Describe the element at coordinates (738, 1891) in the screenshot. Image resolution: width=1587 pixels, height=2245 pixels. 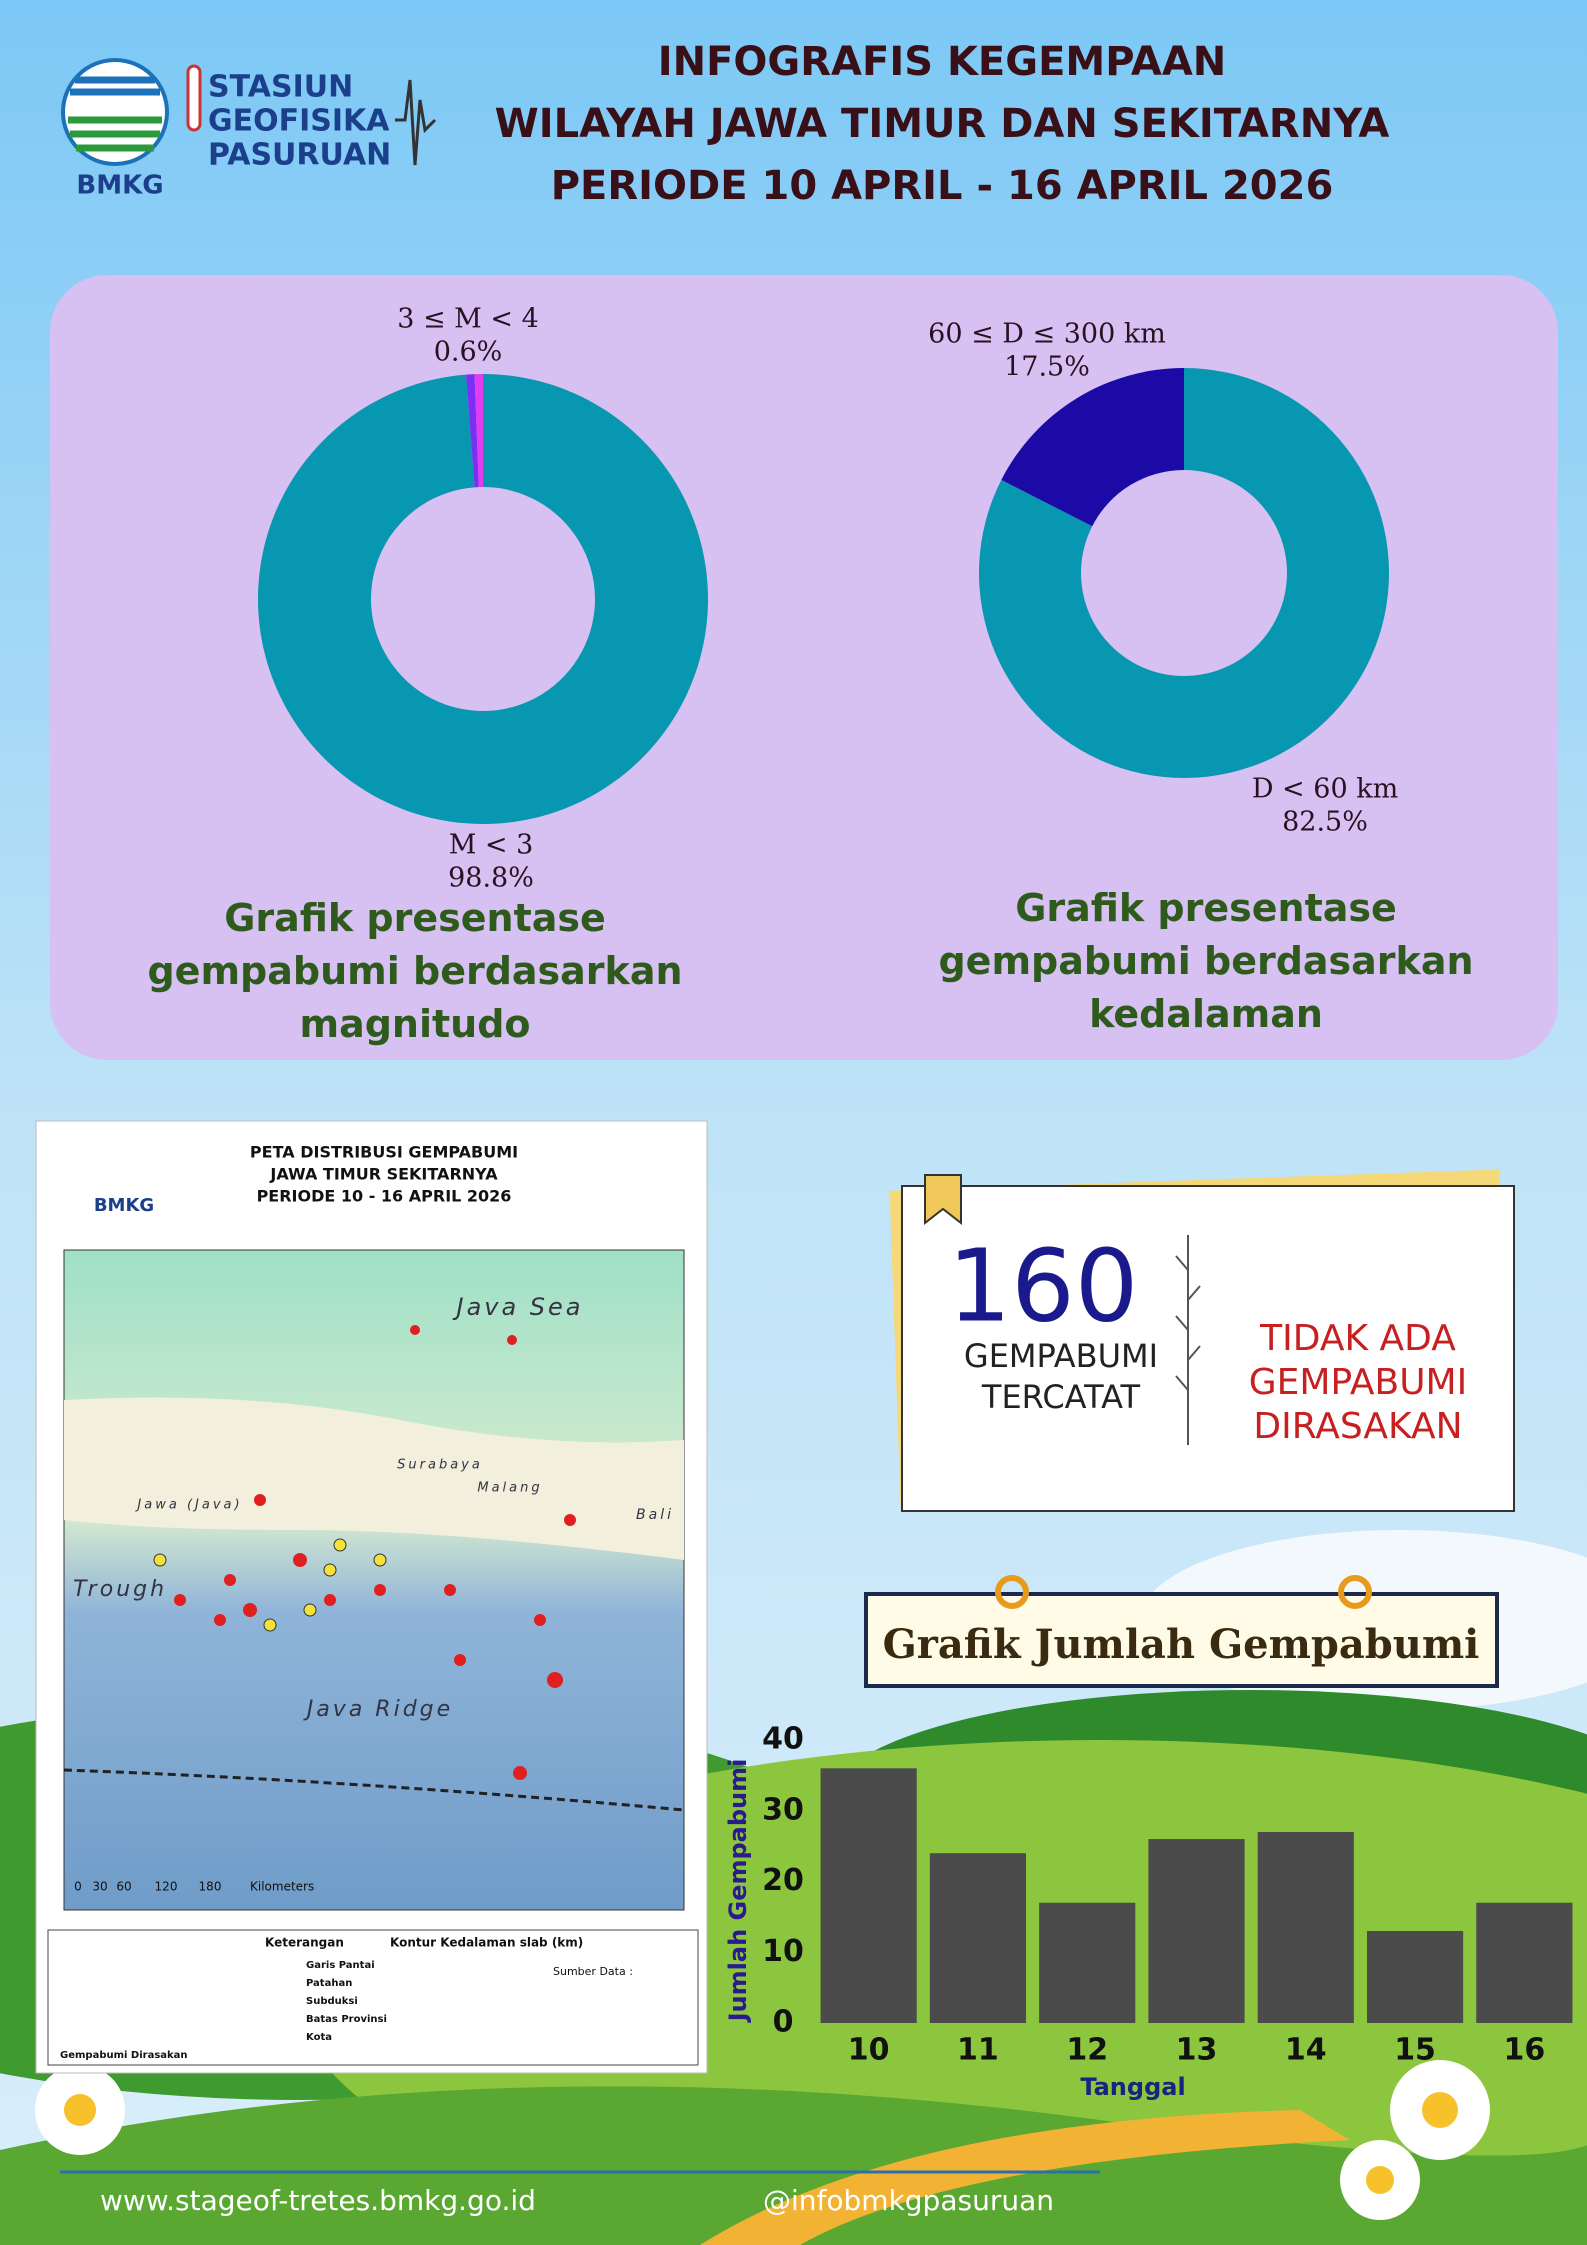
I see `y-axis-label: Jumlah Gempabumi` at that location.